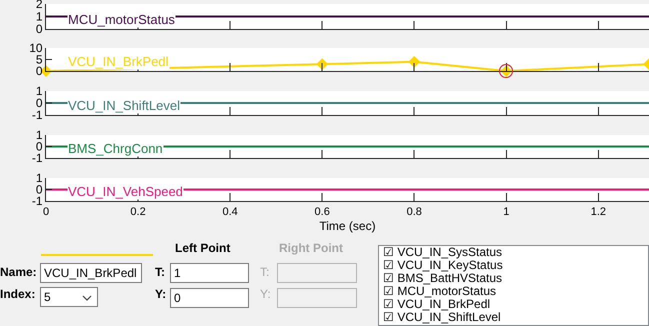 Image resolution: width=649 pixels, height=326 pixels. I want to click on text: ☑ VCU_IN_ShiftLevel, so click(442, 317).